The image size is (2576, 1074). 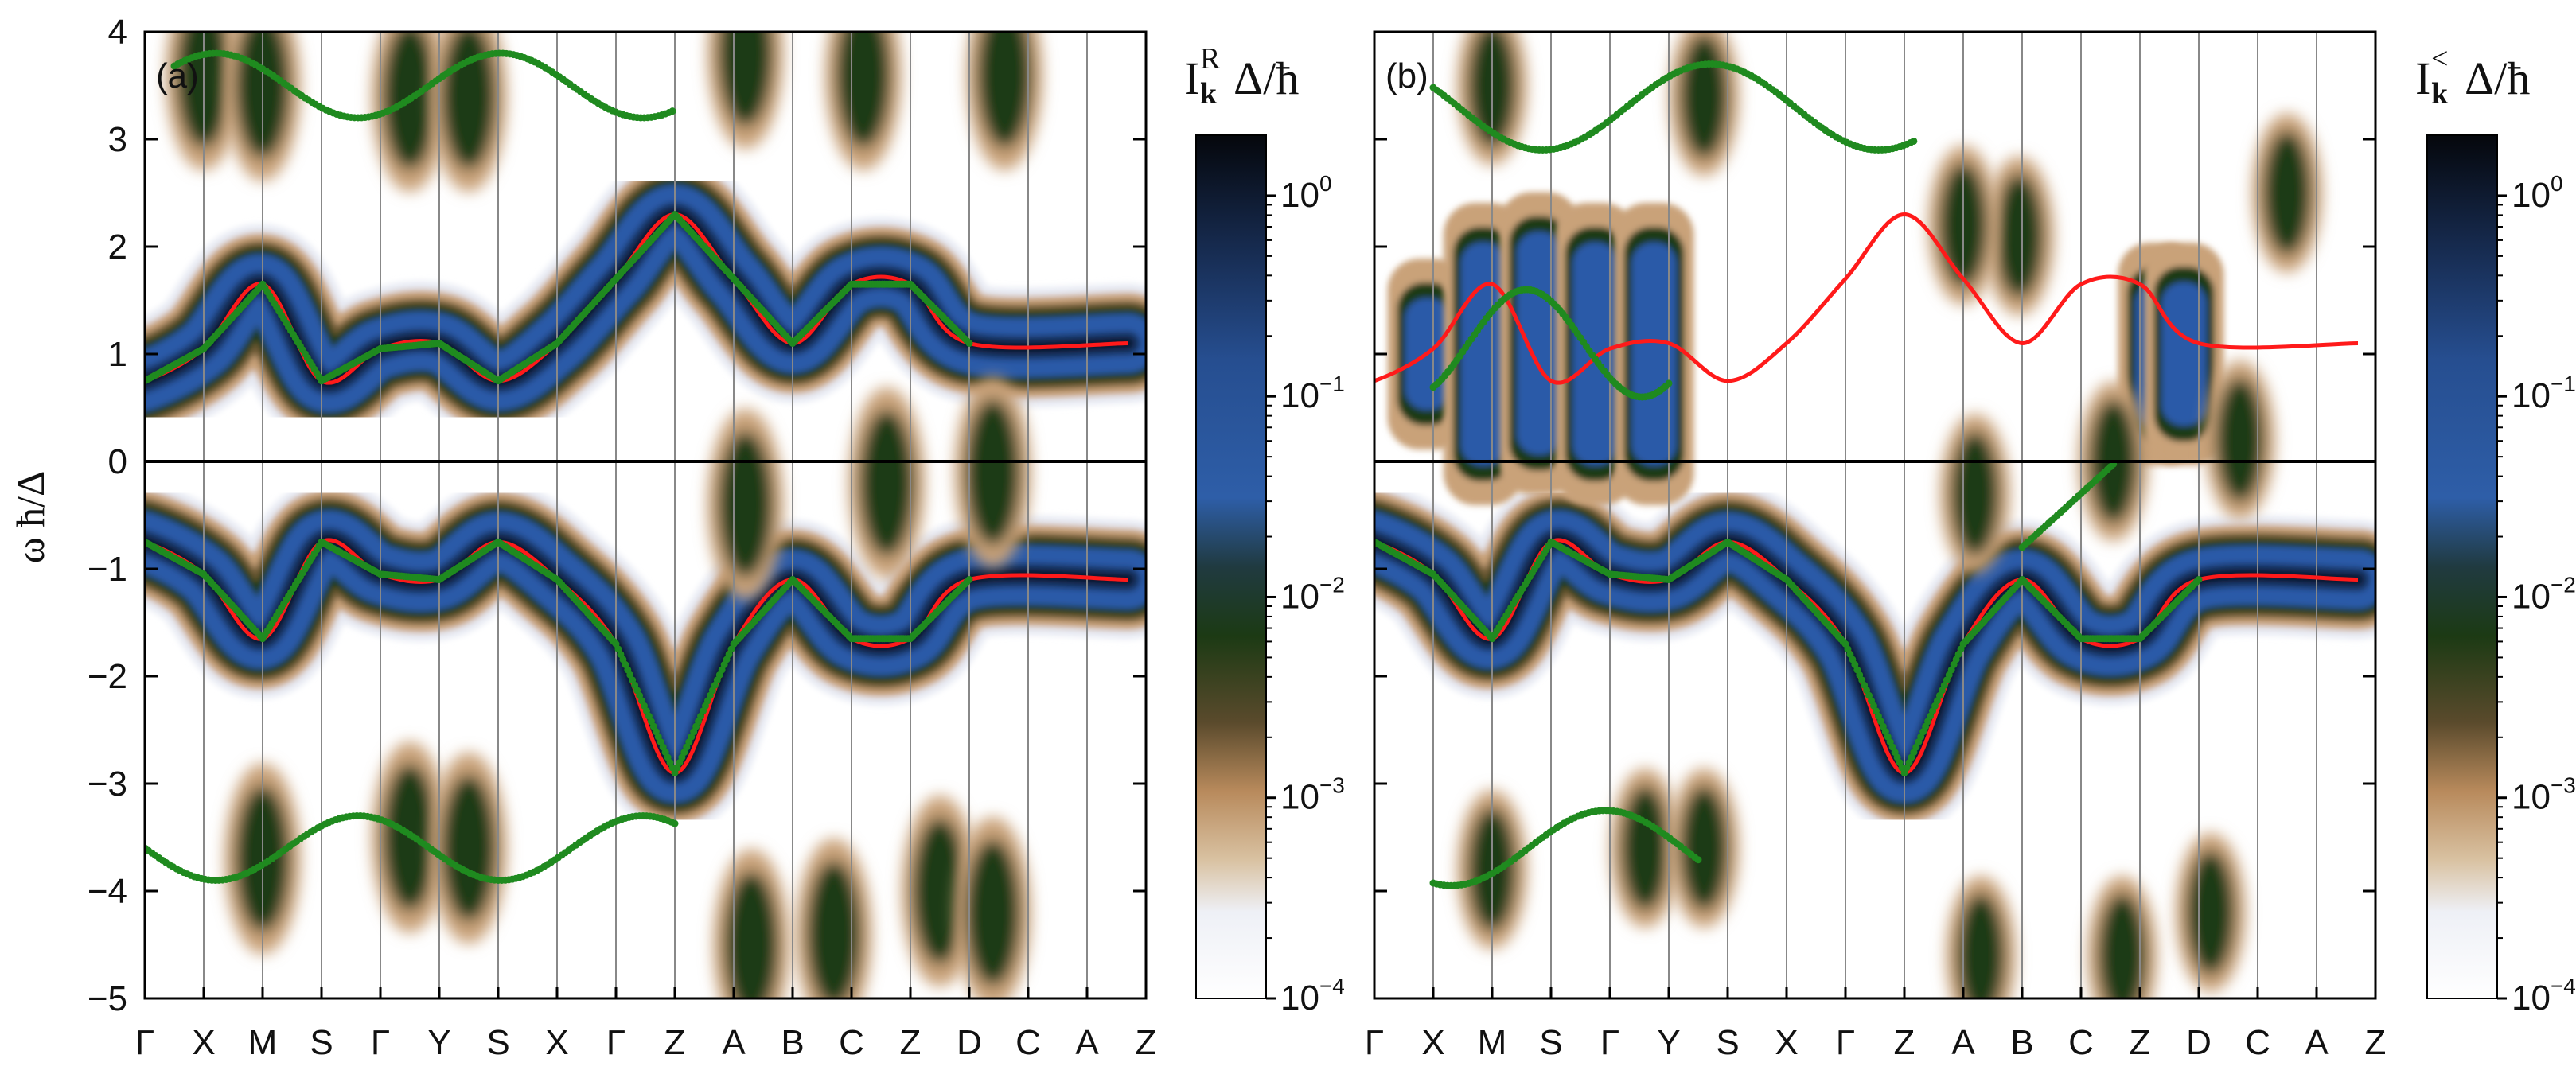 I want to click on colorbar-tick-label: 10⁻², so click(x=2544, y=594).